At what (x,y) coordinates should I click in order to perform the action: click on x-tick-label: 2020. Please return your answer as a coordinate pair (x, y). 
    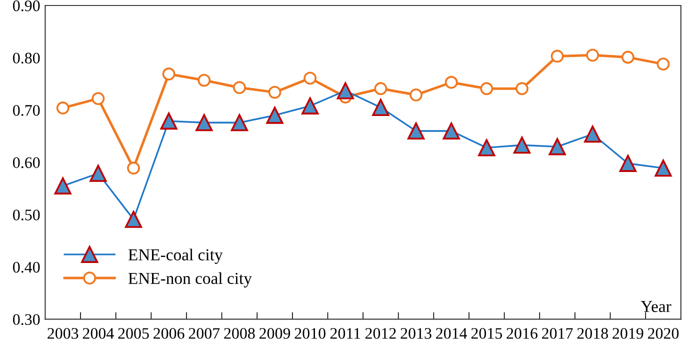
    Looking at the image, I should click on (663, 333).